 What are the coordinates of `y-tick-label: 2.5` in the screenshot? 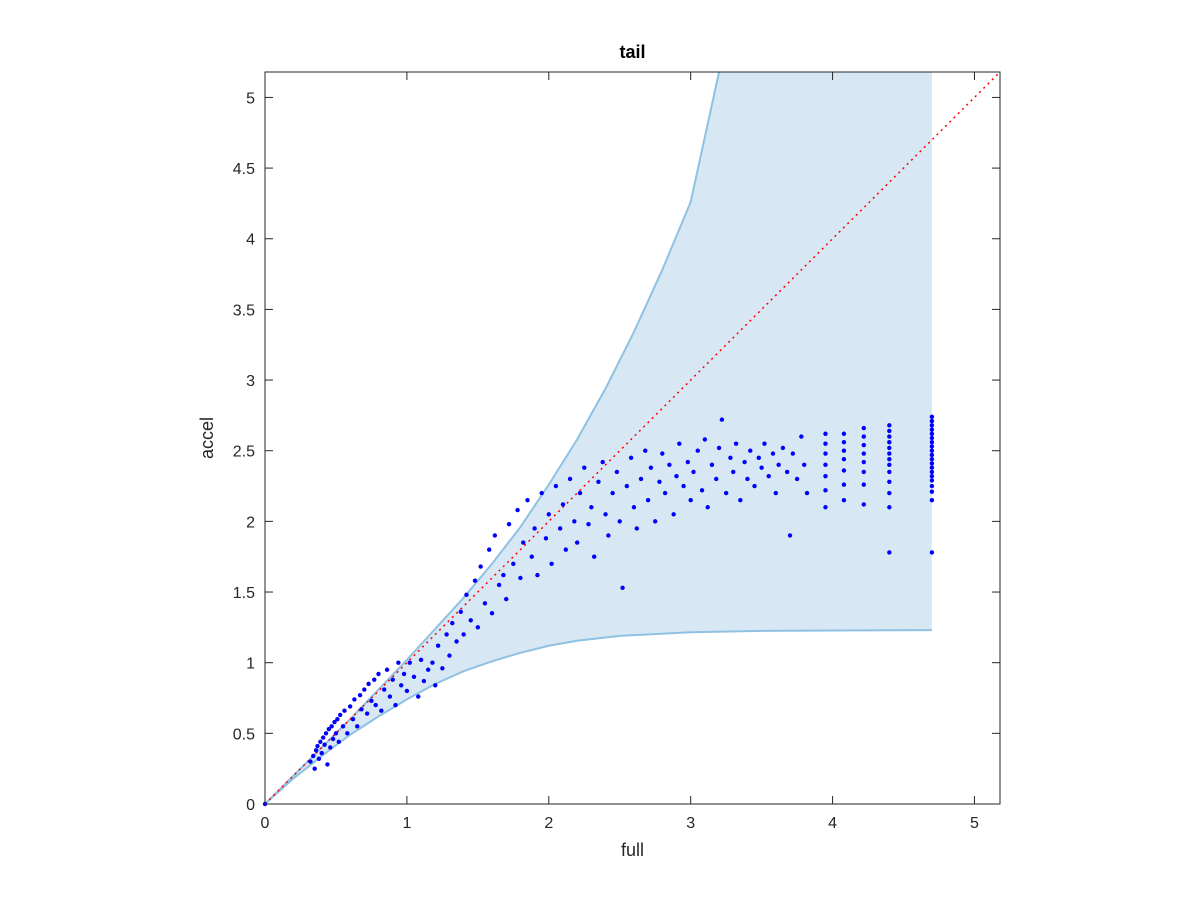 It's located at (244, 452).